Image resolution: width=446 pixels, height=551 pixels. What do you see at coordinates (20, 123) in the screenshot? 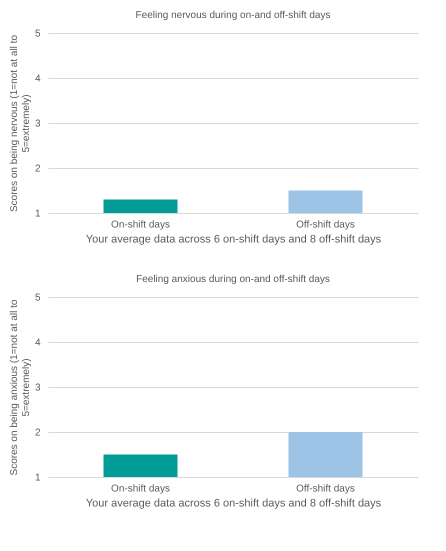
I see `y-axis-title: Scores on being nervous (1=not at all to 5=extremely)` at bounding box center [20, 123].